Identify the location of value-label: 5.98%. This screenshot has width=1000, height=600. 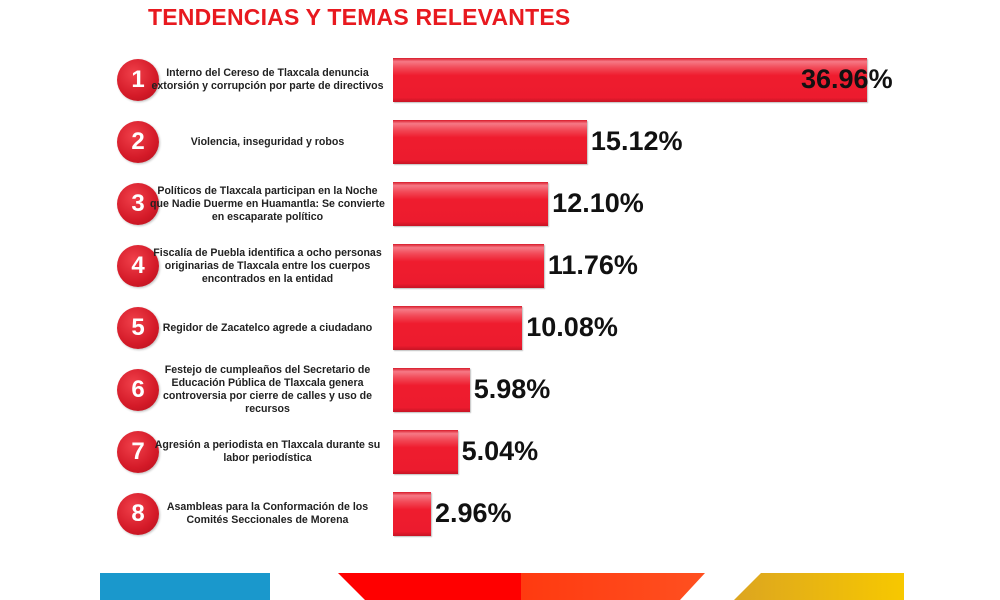
(512, 389).